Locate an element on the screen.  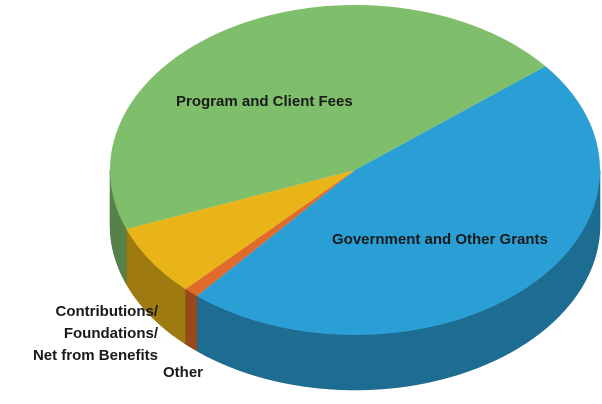
slice-label: Government and Other Grants is located at coordinates (440, 239).